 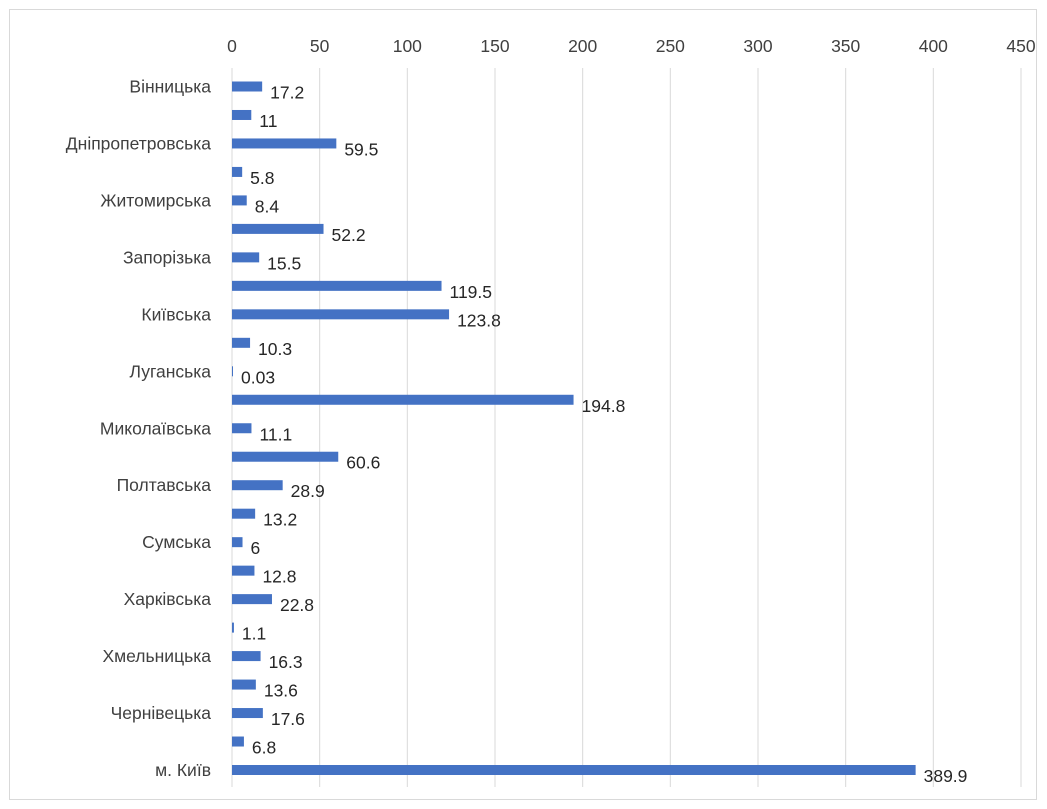 I want to click on x-tick-label-200: 200, so click(x=582, y=46).